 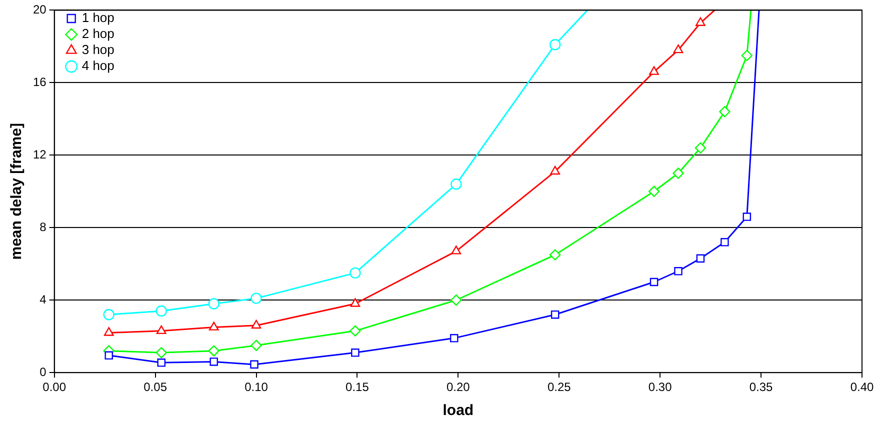 I want to click on y-axis-title: mean delay [frame], so click(x=17, y=191).